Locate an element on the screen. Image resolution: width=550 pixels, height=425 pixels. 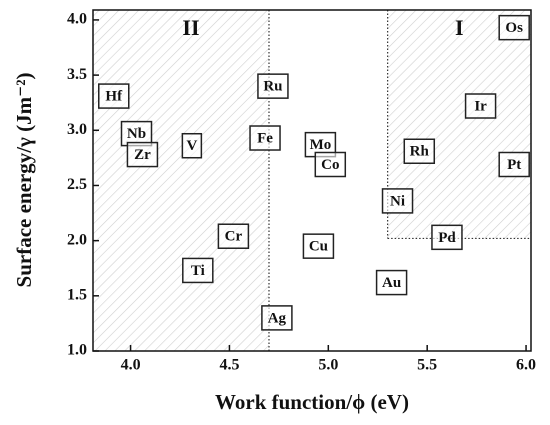
point-label: Pd is located at coordinates (447, 238).